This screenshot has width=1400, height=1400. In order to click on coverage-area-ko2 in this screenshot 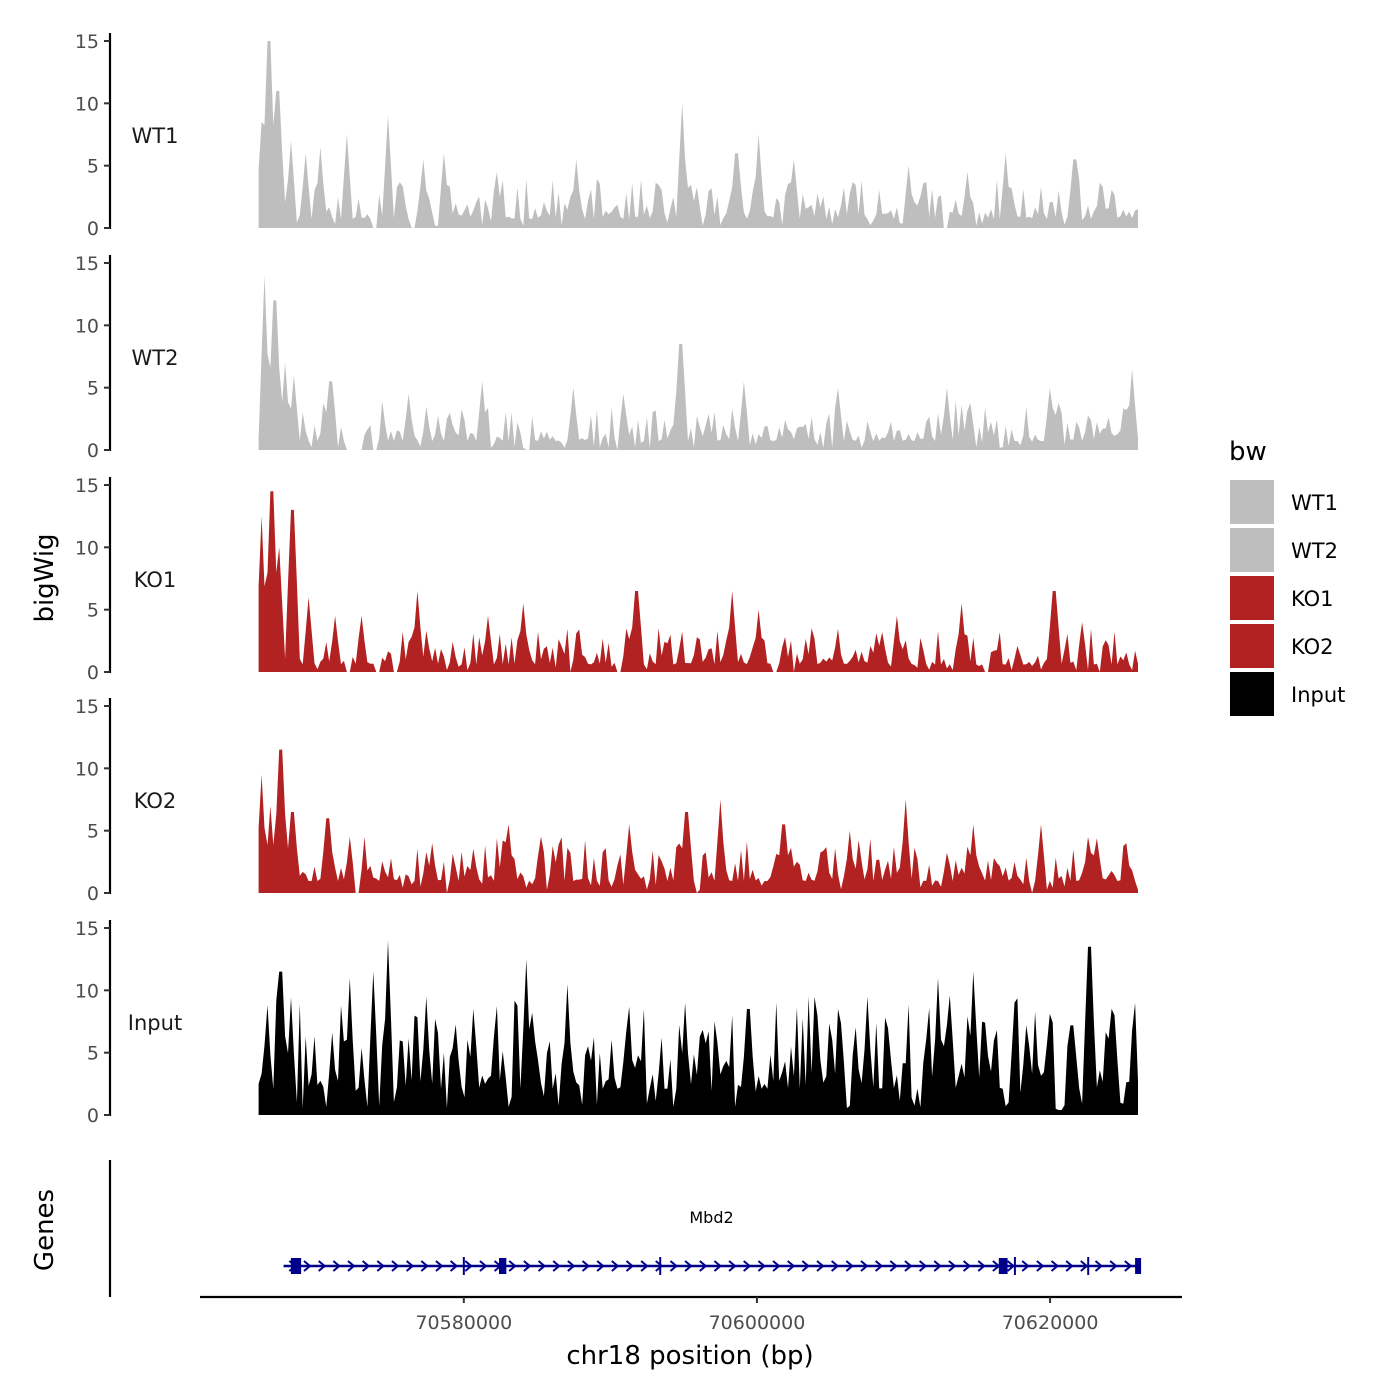, I will do `click(698, 821)`.